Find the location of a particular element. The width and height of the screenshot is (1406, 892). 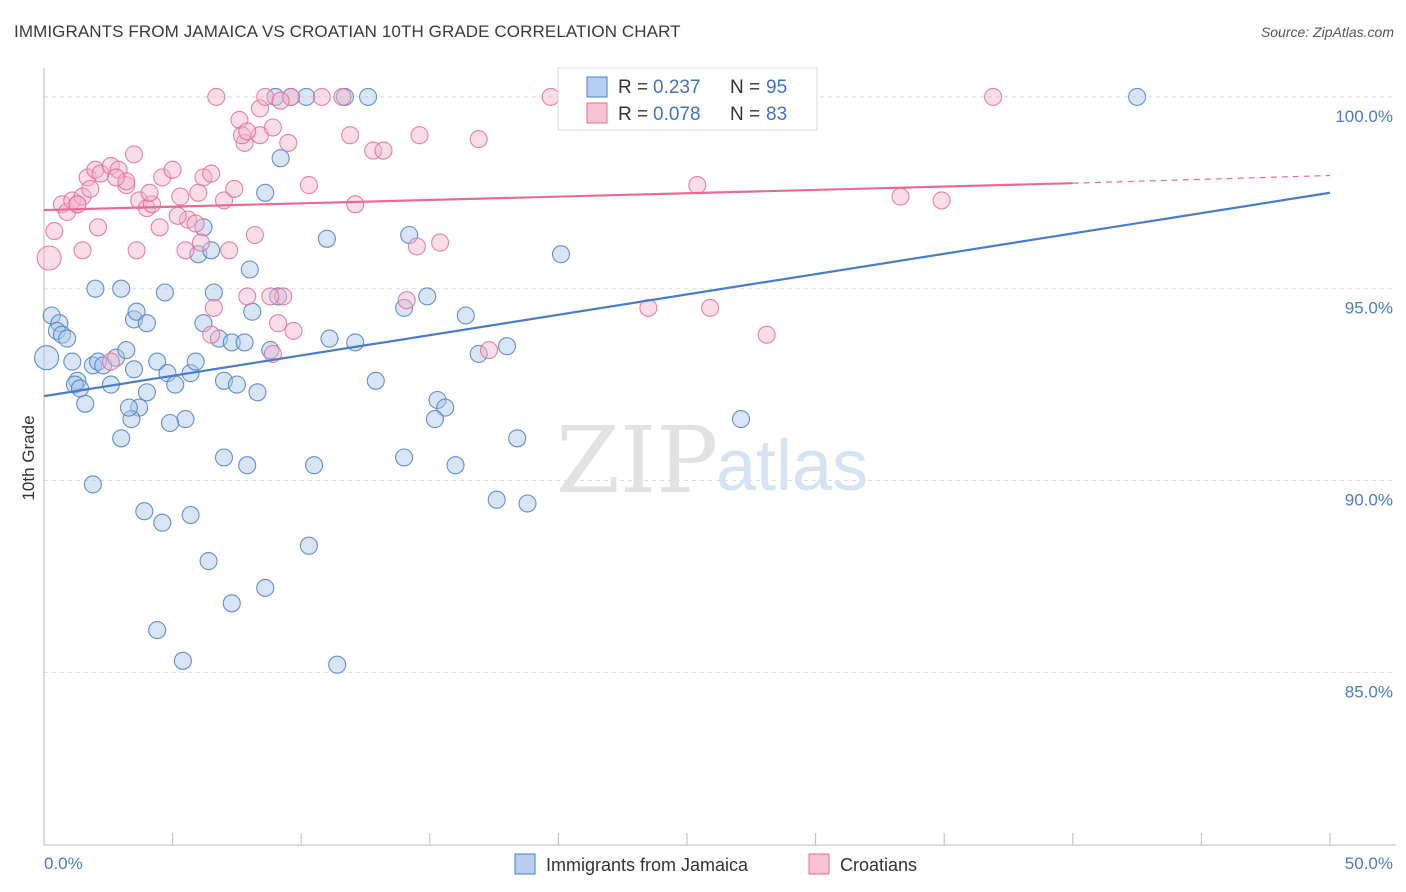

y-axis: 10th Grade is located at coordinates (32, 456).